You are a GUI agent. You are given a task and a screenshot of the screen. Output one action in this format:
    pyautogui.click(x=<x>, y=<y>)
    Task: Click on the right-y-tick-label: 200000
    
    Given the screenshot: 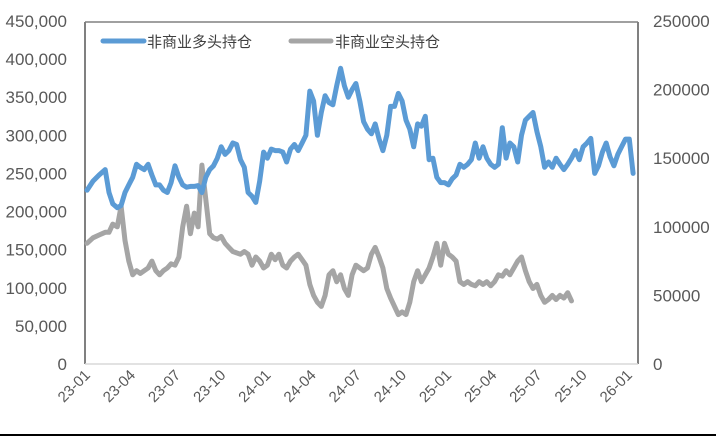 What is the action you would take?
    pyautogui.click(x=681, y=90)
    